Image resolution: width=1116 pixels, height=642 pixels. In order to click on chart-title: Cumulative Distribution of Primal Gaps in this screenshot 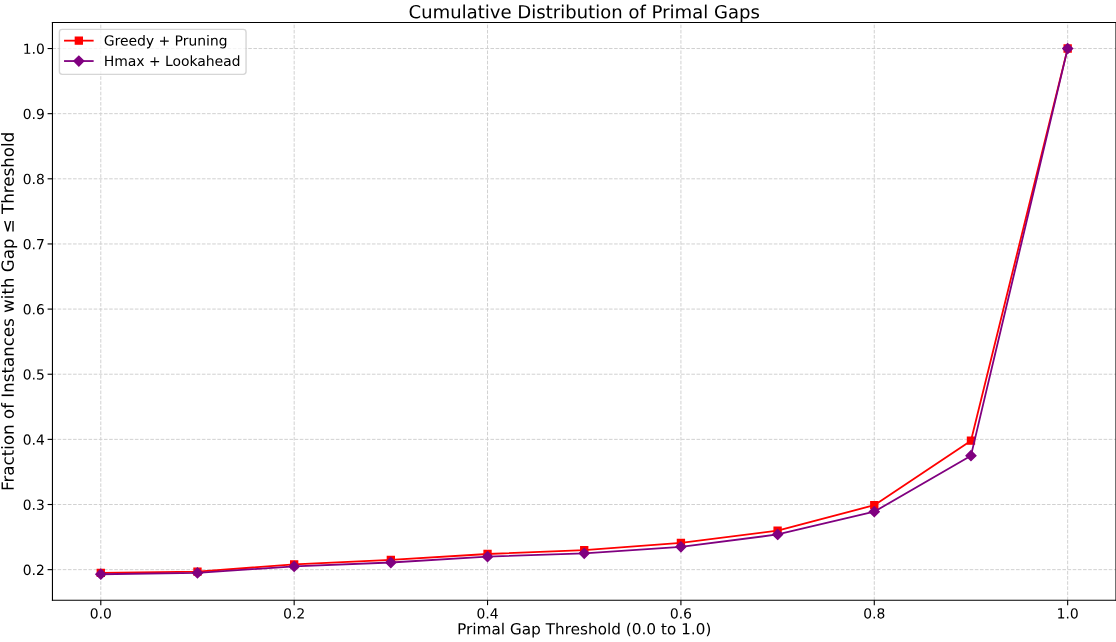, I will do `click(584, 13)`.